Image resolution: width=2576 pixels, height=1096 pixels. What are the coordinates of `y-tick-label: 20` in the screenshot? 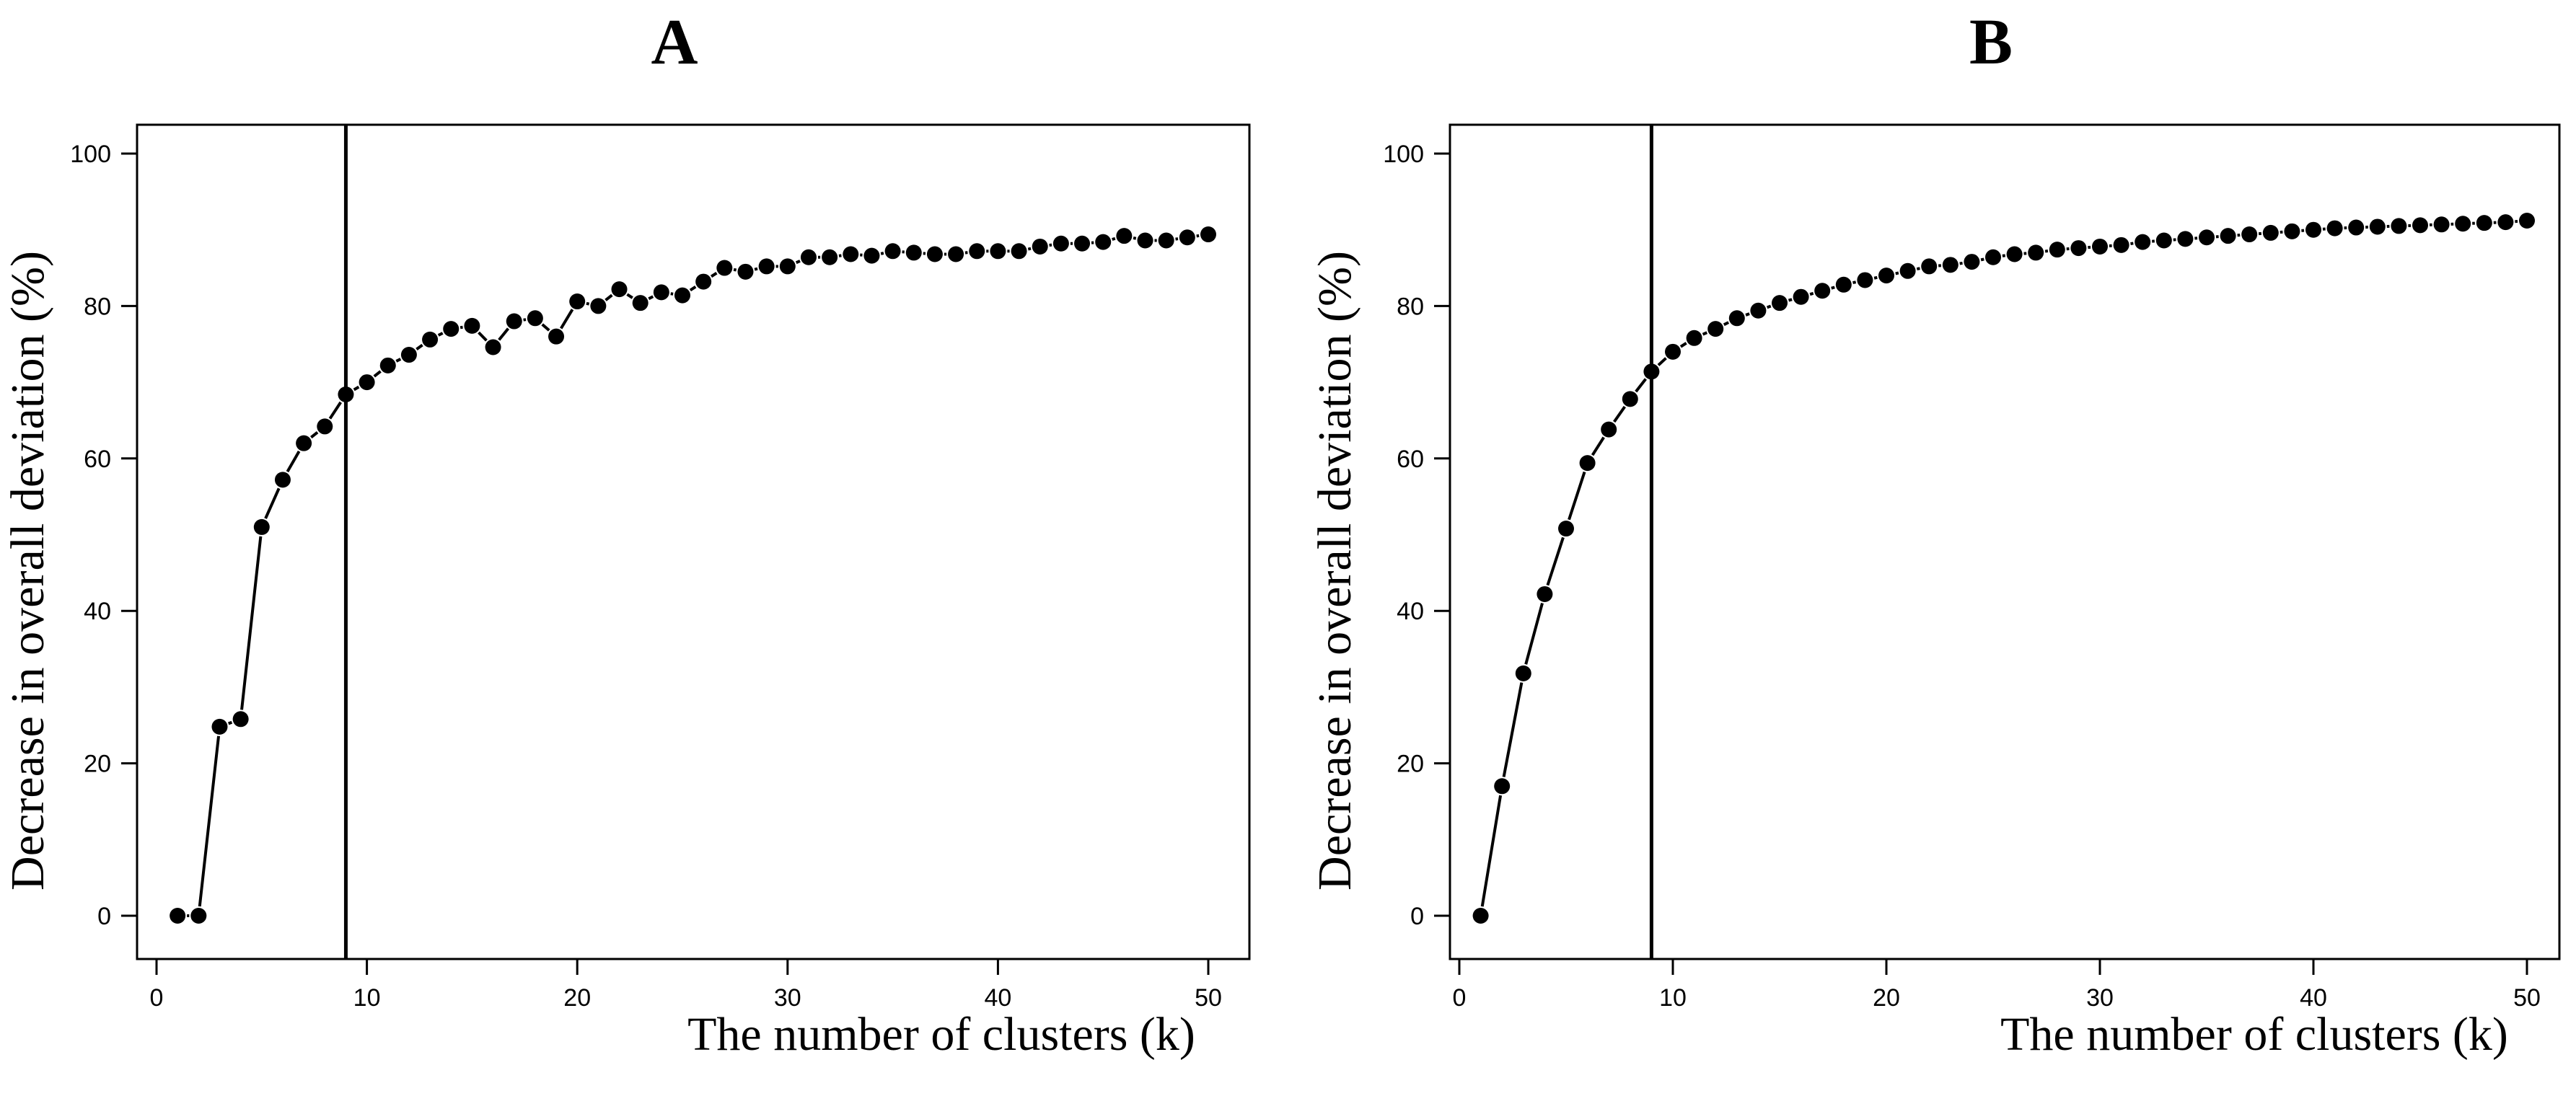 It's located at (97, 765).